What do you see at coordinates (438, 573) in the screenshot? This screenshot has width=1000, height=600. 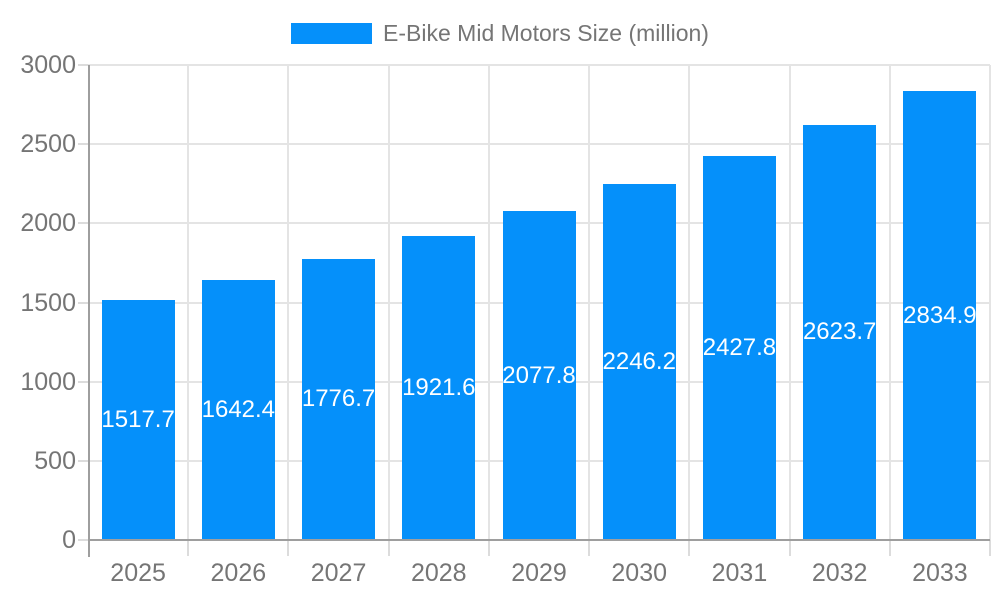 I see `x-axis-tick-label: 2028` at bounding box center [438, 573].